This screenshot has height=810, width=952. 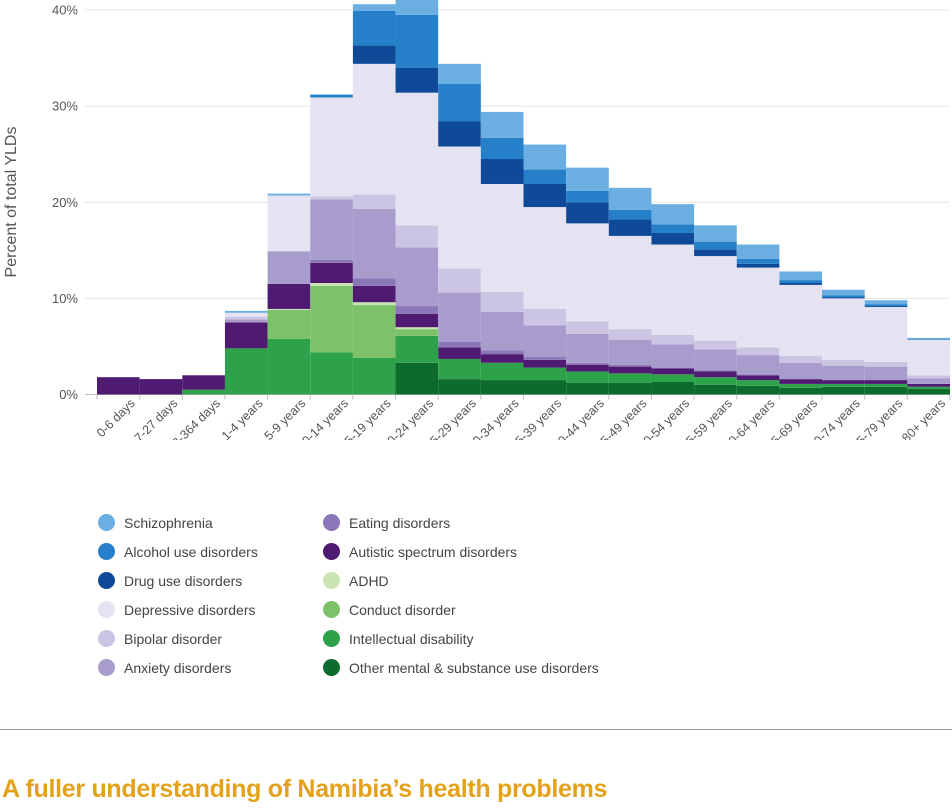 What do you see at coordinates (461, 522) in the screenshot?
I see `legend-item: Eating disorders` at bounding box center [461, 522].